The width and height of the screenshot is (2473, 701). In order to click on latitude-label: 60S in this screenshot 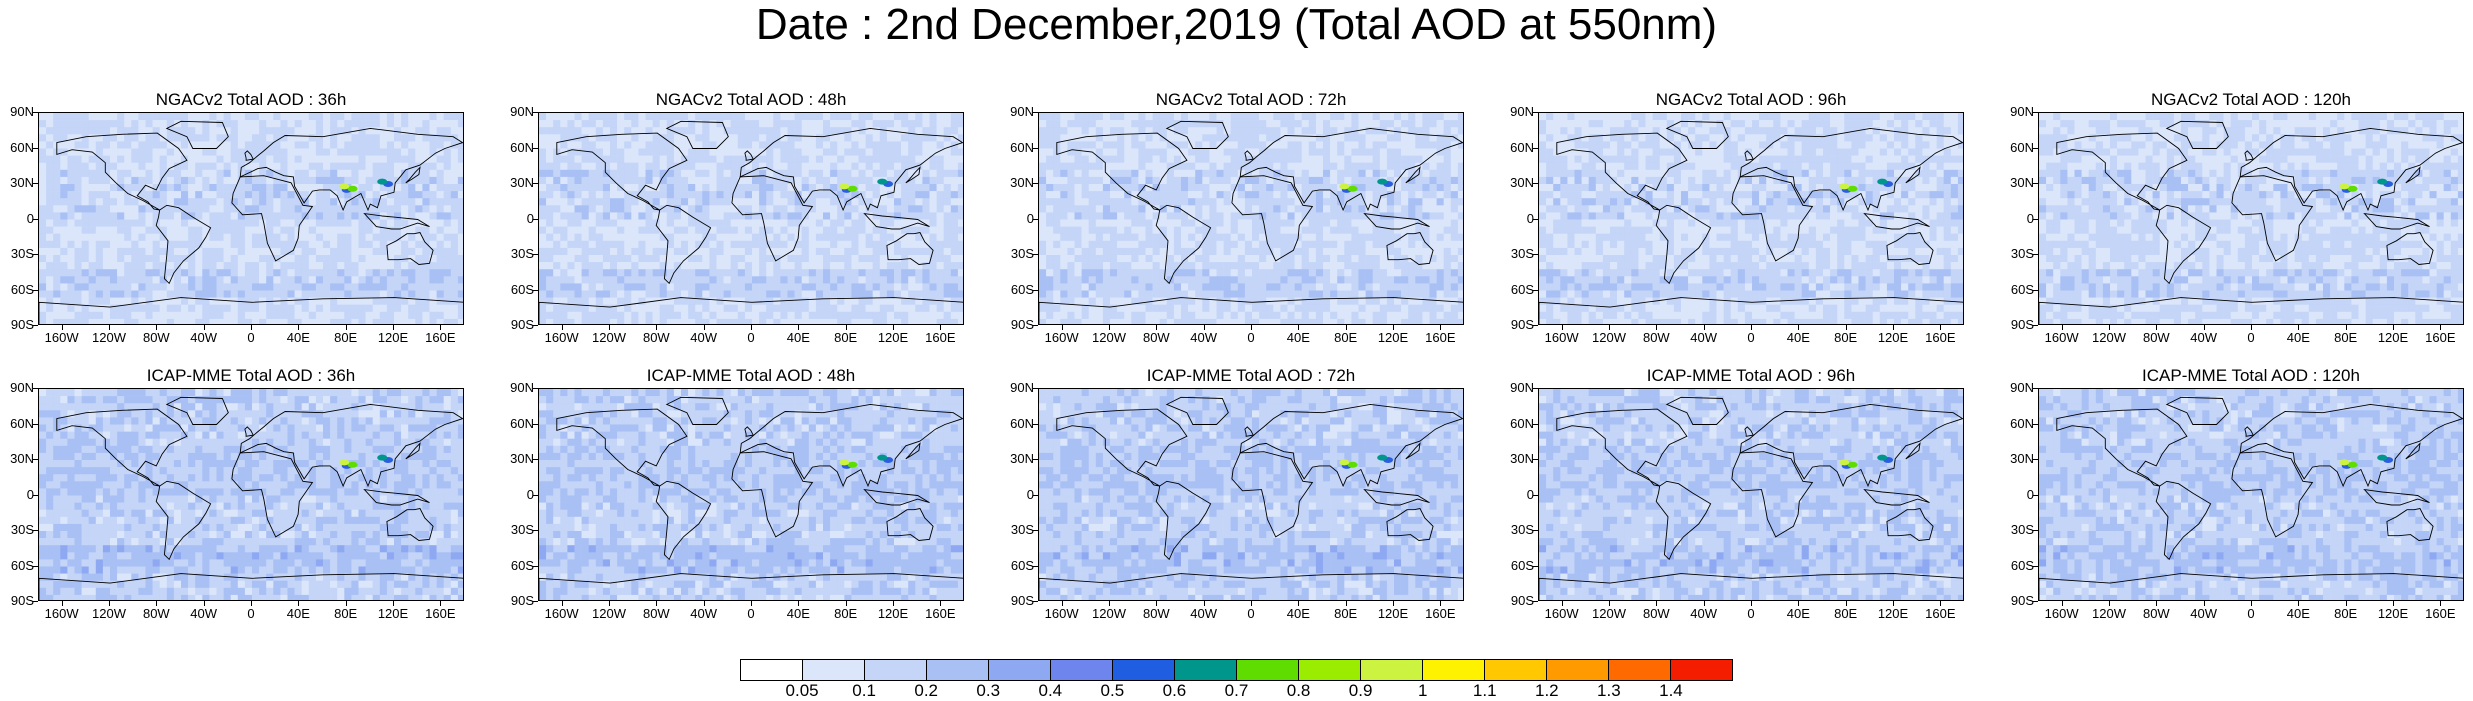, I will do `click(22, 289)`.